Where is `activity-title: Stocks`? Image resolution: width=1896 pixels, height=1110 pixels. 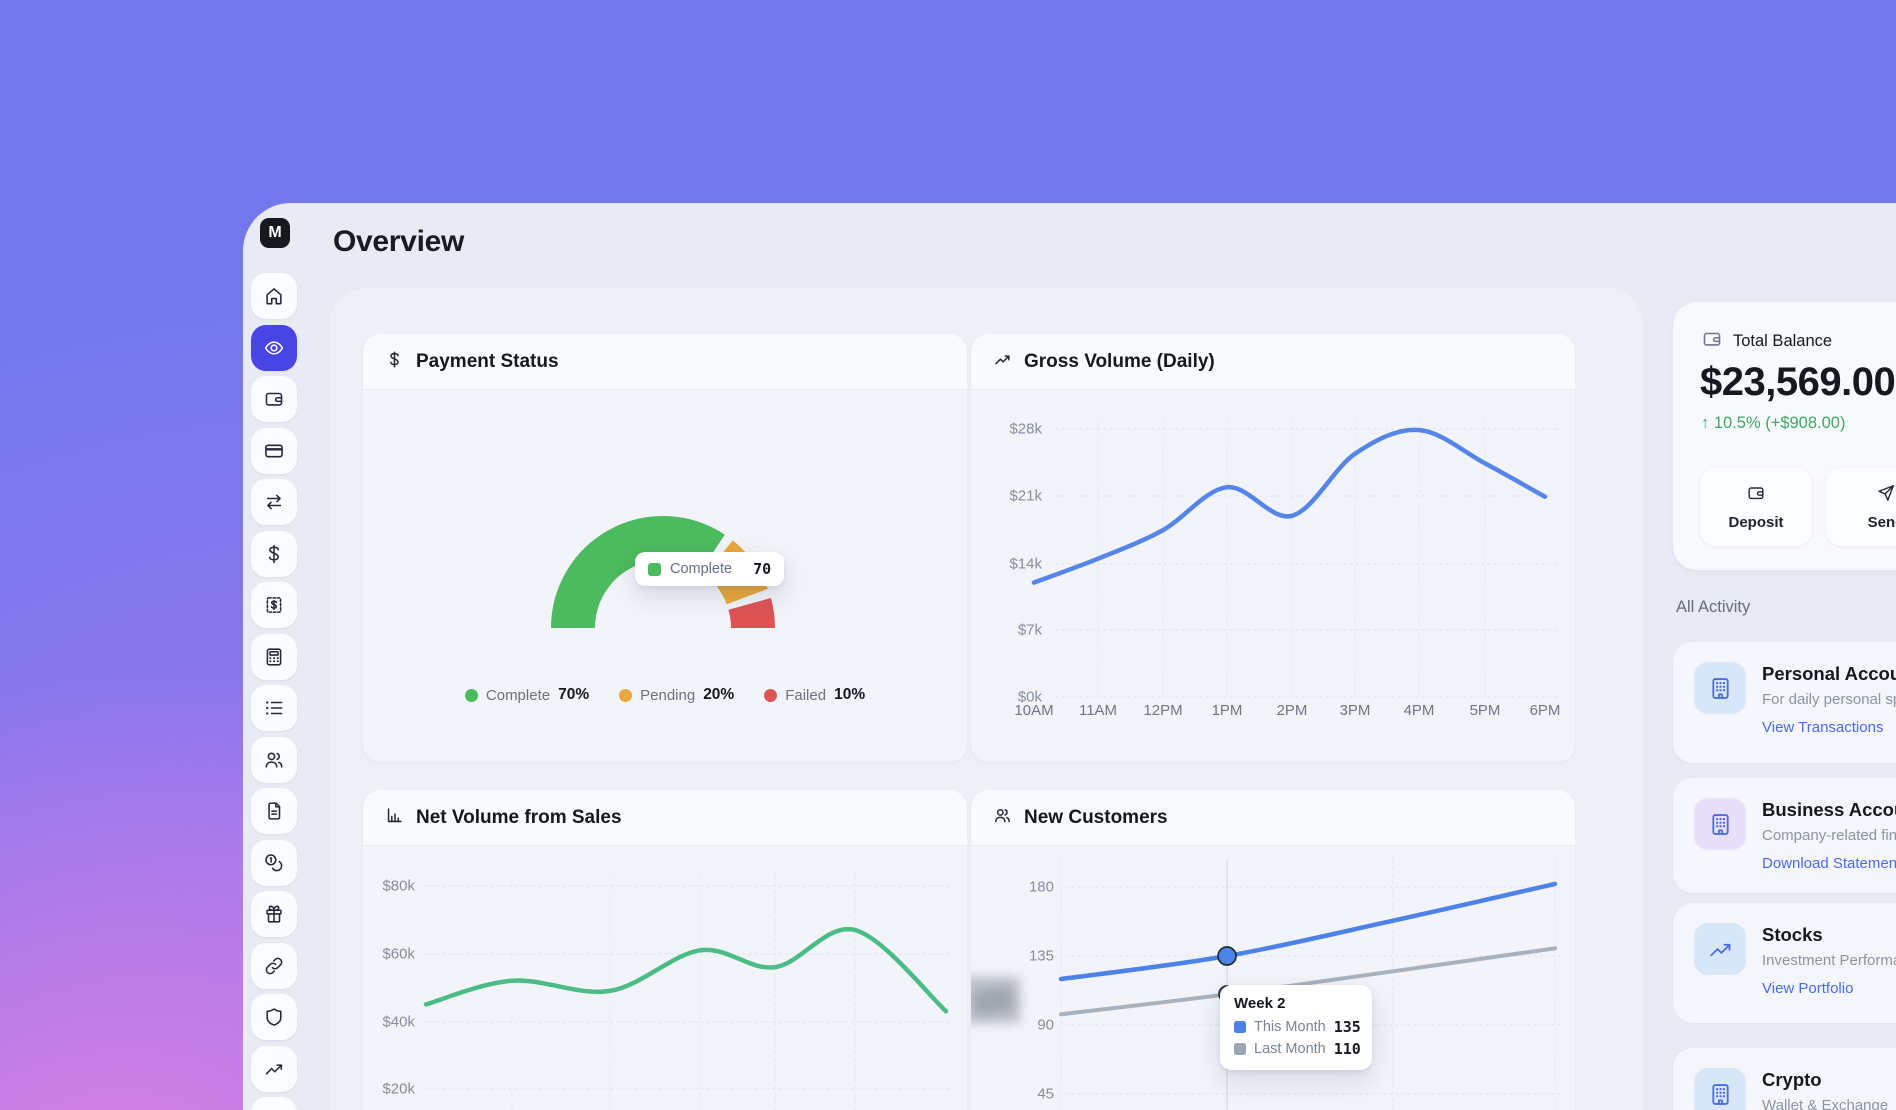
activity-title: Stocks is located at coordinates (1792, 934).